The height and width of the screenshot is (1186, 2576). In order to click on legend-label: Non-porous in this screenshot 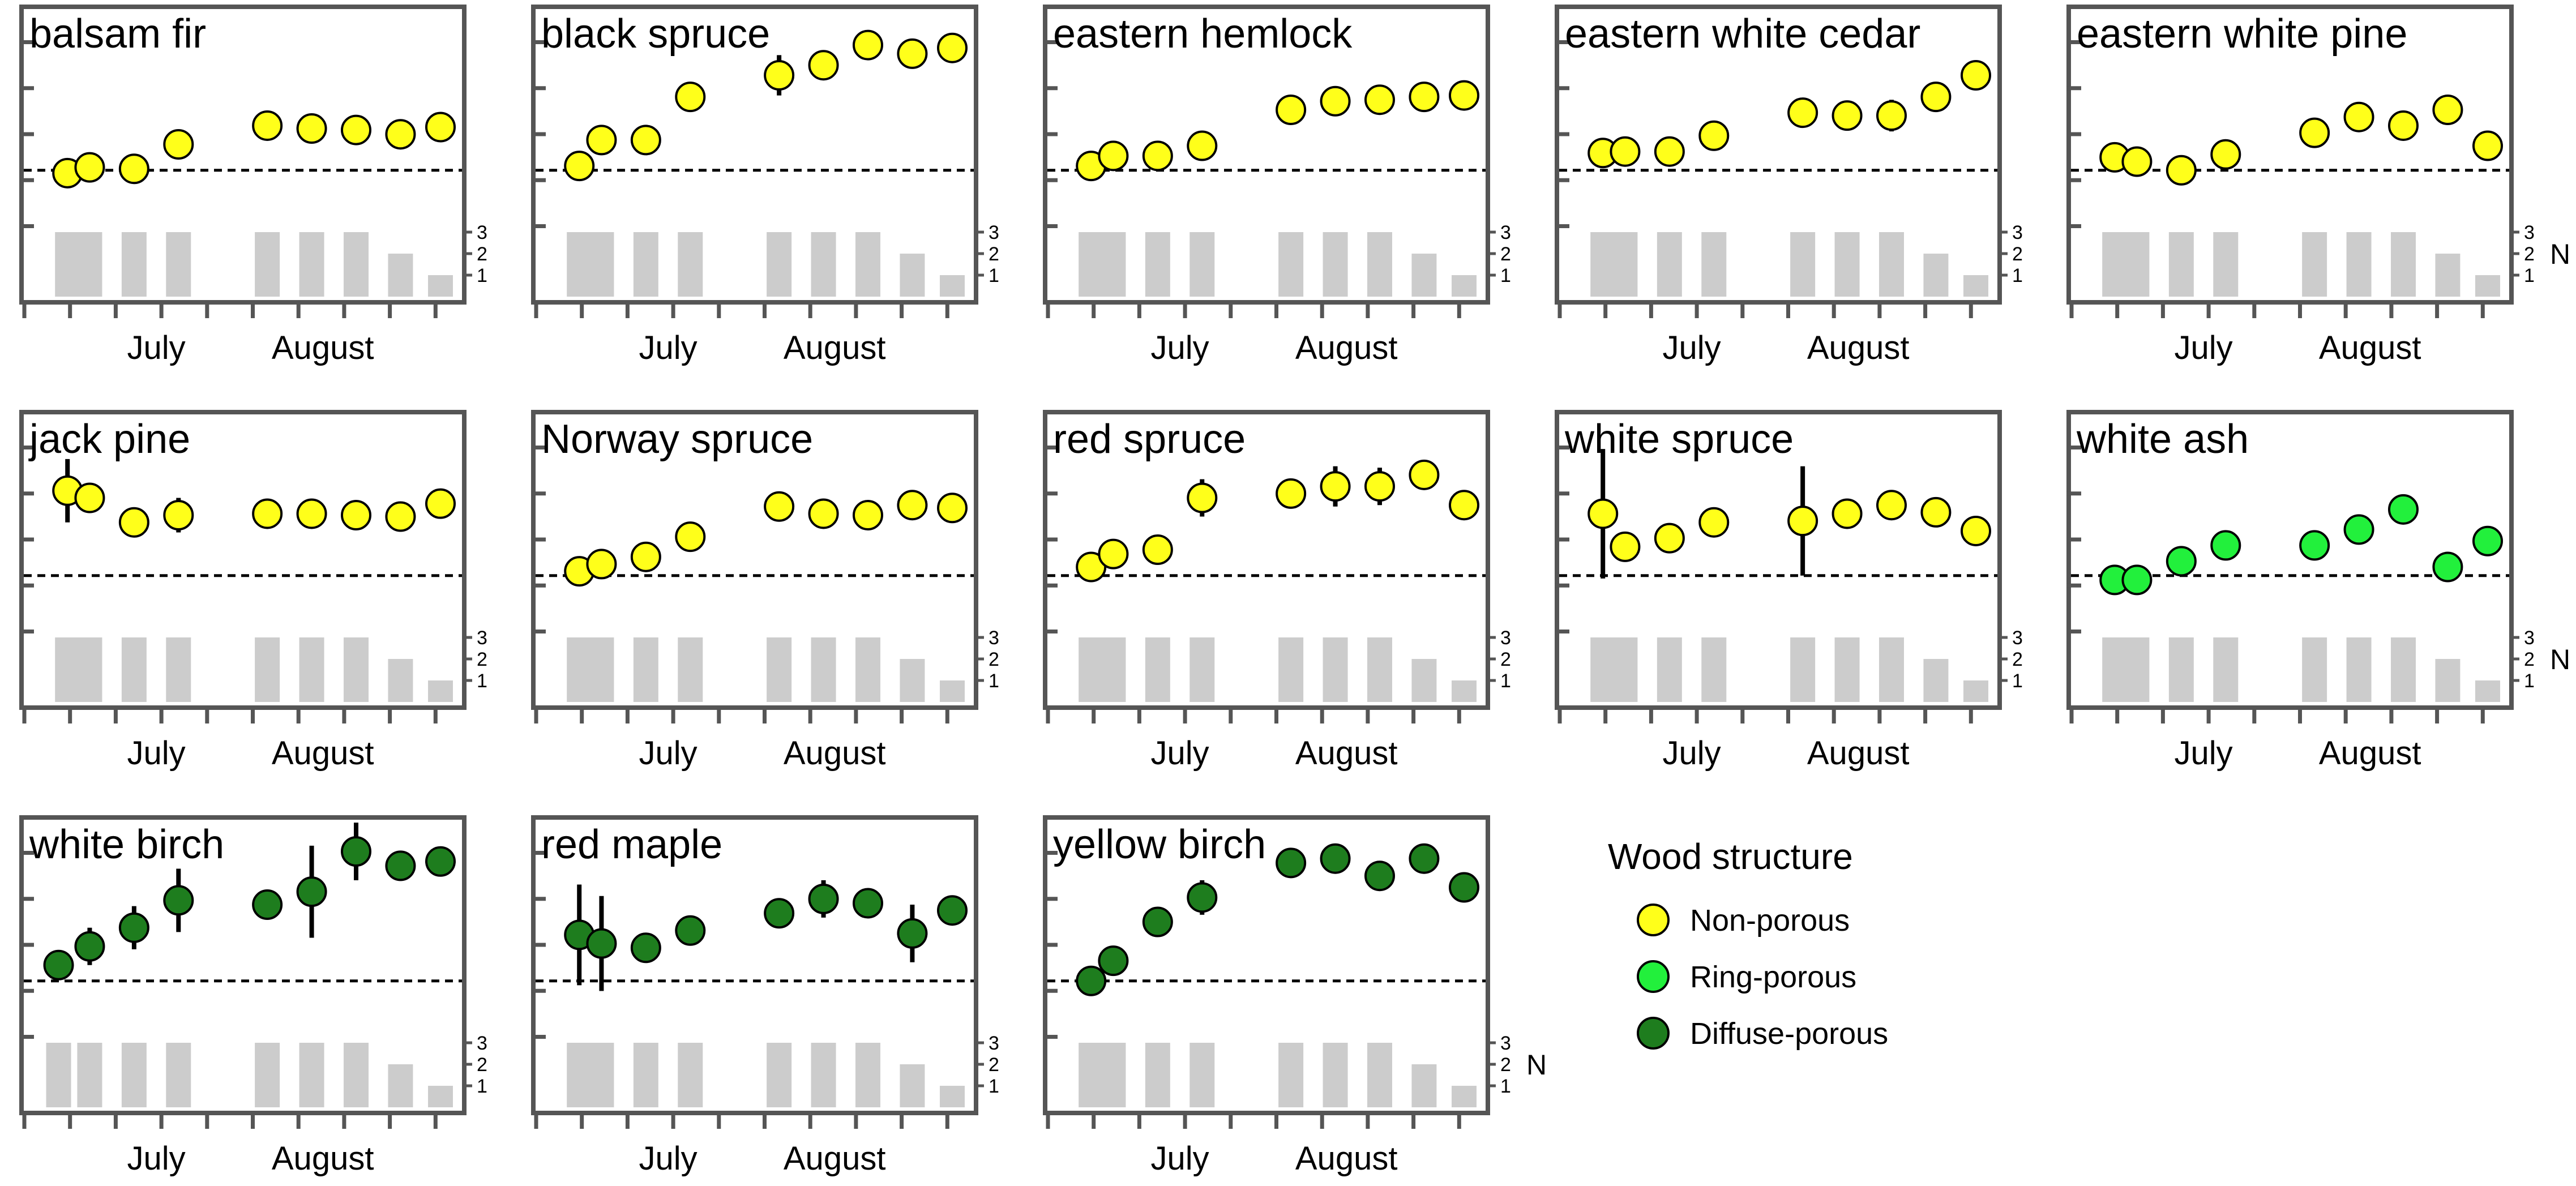, I will do `click(1770, 920)`.